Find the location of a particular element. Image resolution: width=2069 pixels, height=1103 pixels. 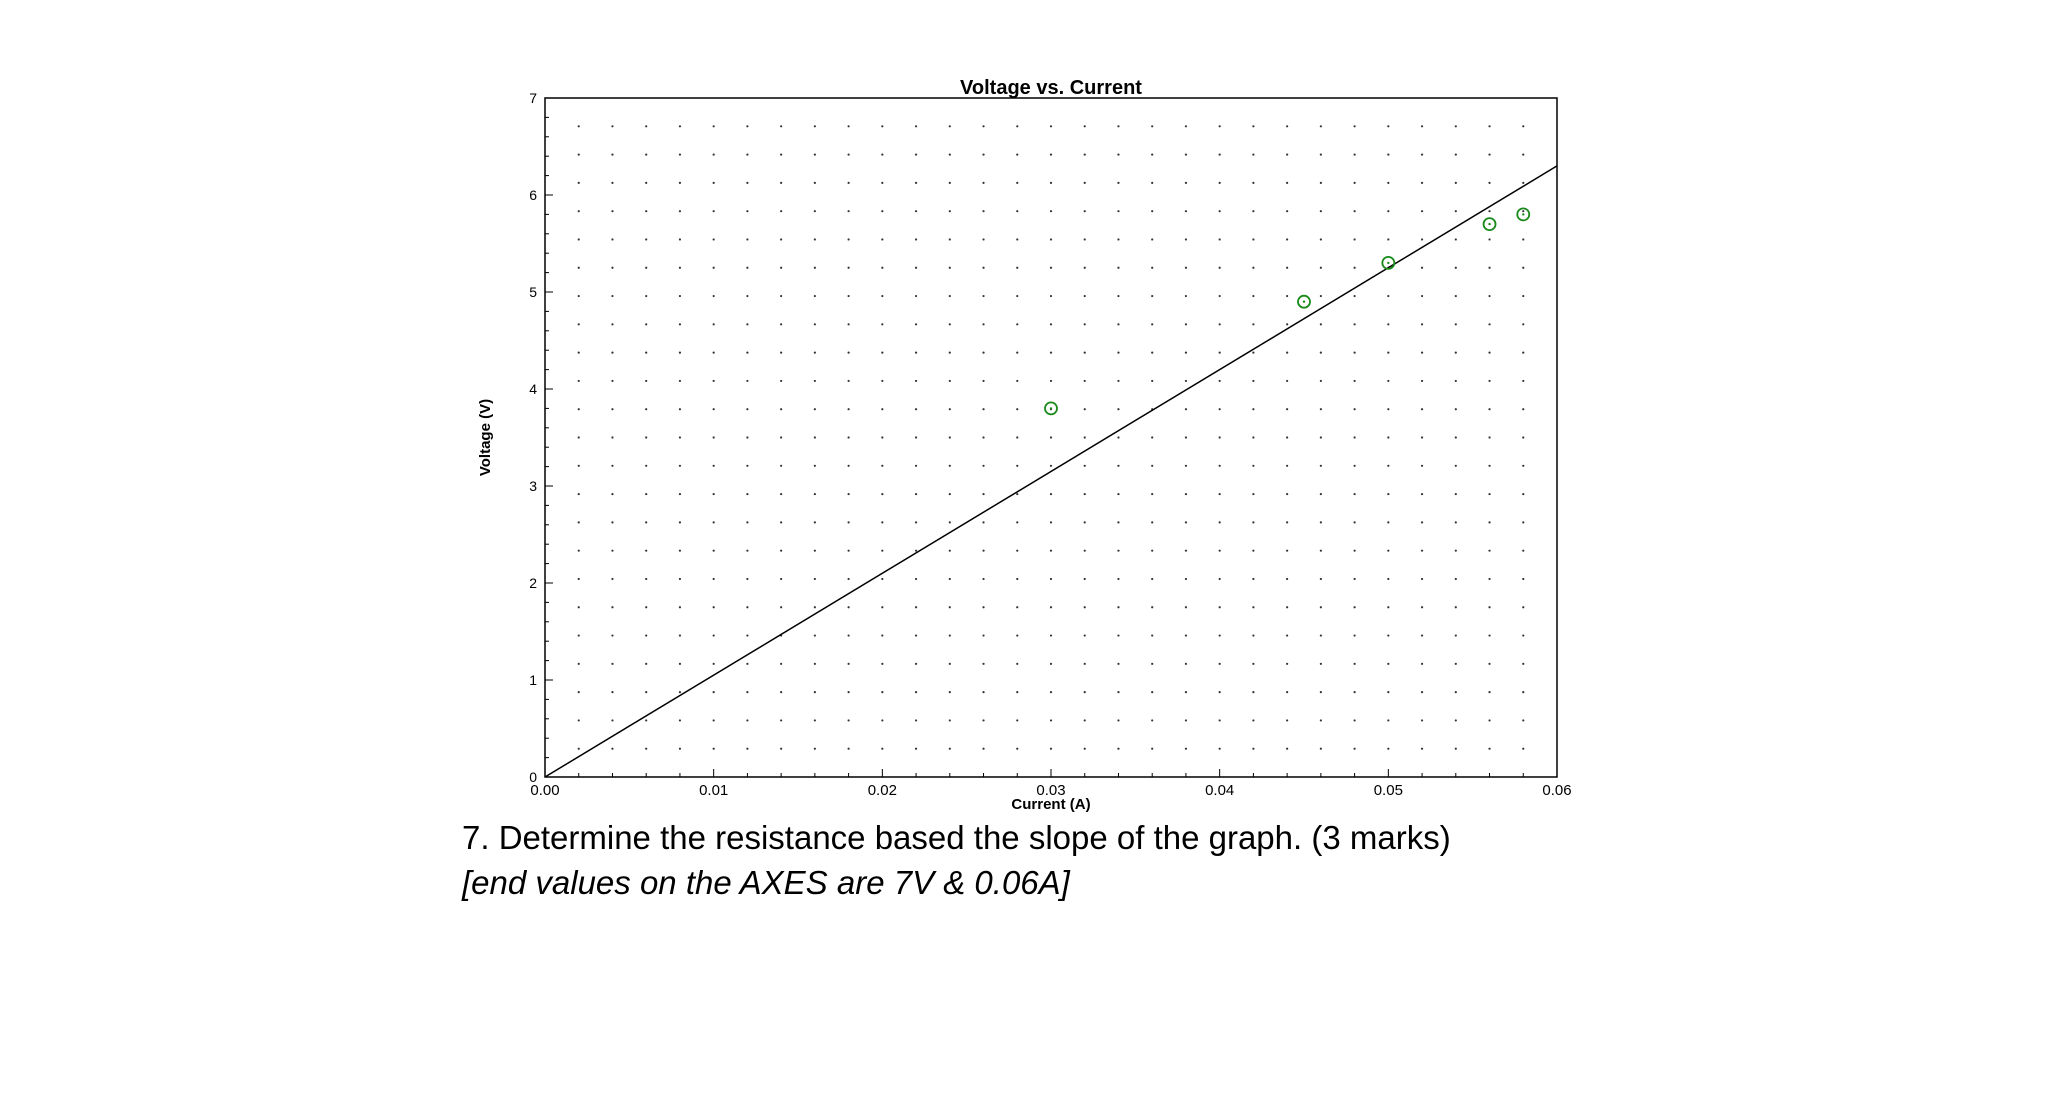

x-tick-label: 0.04 is located at coordinates (1219, 790).